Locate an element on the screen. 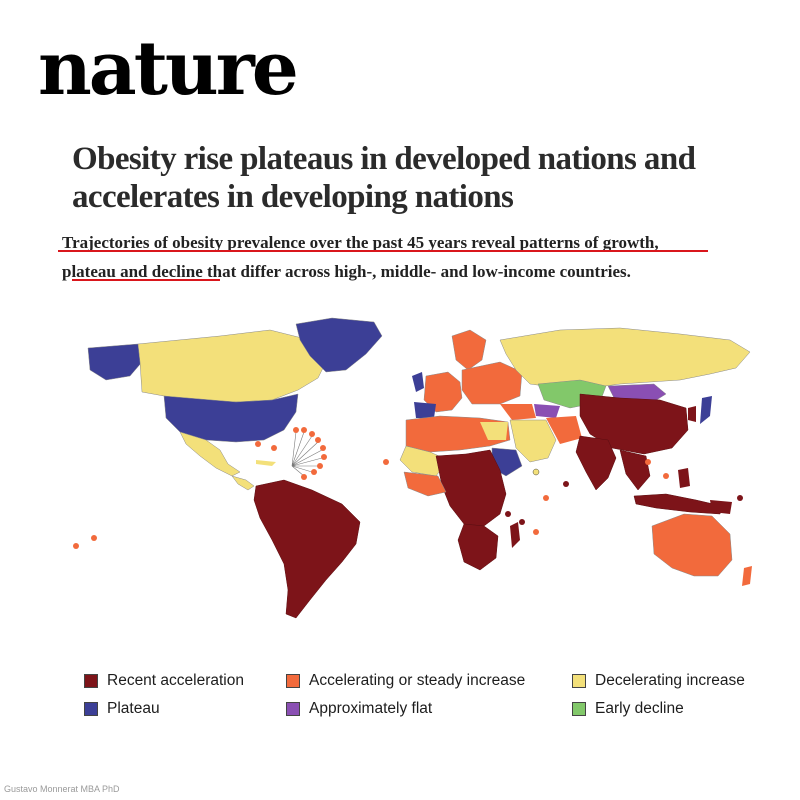 This screenshot has height=800, width=800. region-uk is located at coordinates (418, 382).